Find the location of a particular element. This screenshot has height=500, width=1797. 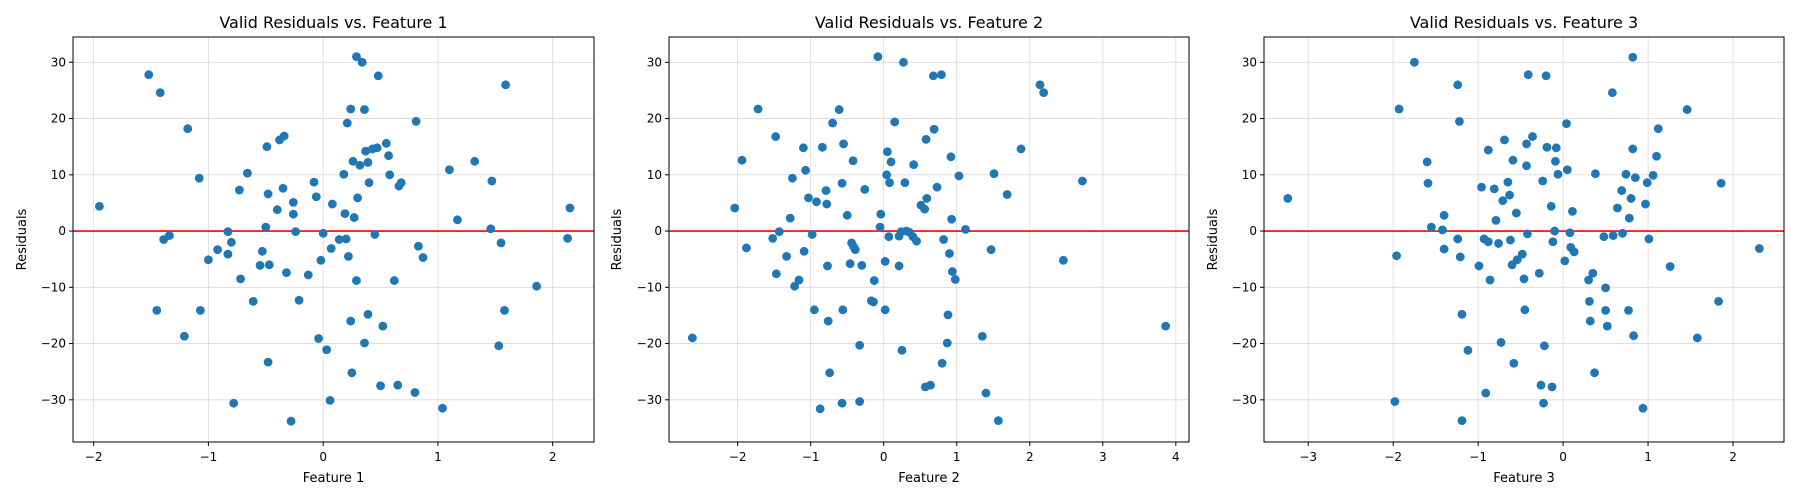

x-axis-label: Feature 2 is located at coordinates (929, 478).